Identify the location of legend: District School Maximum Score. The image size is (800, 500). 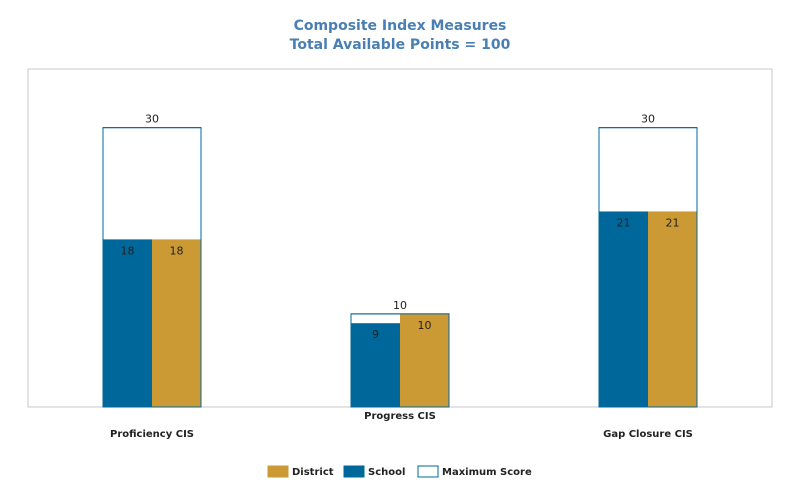
(399, 471).